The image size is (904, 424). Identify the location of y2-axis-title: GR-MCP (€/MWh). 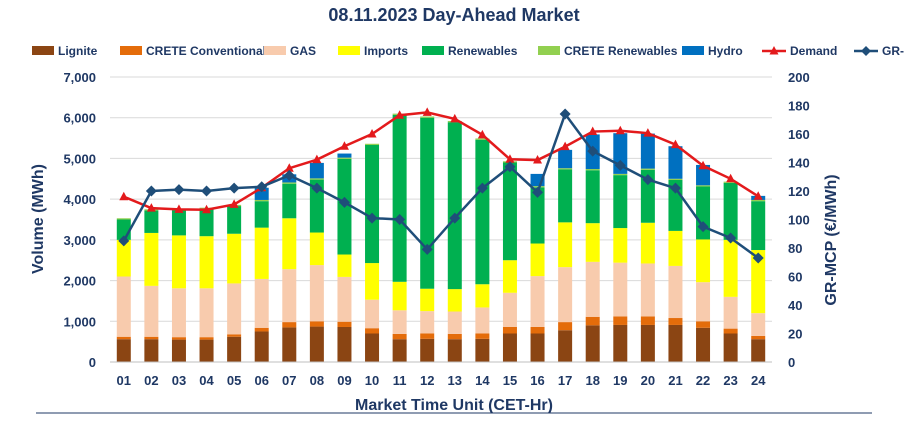
(831, 239).